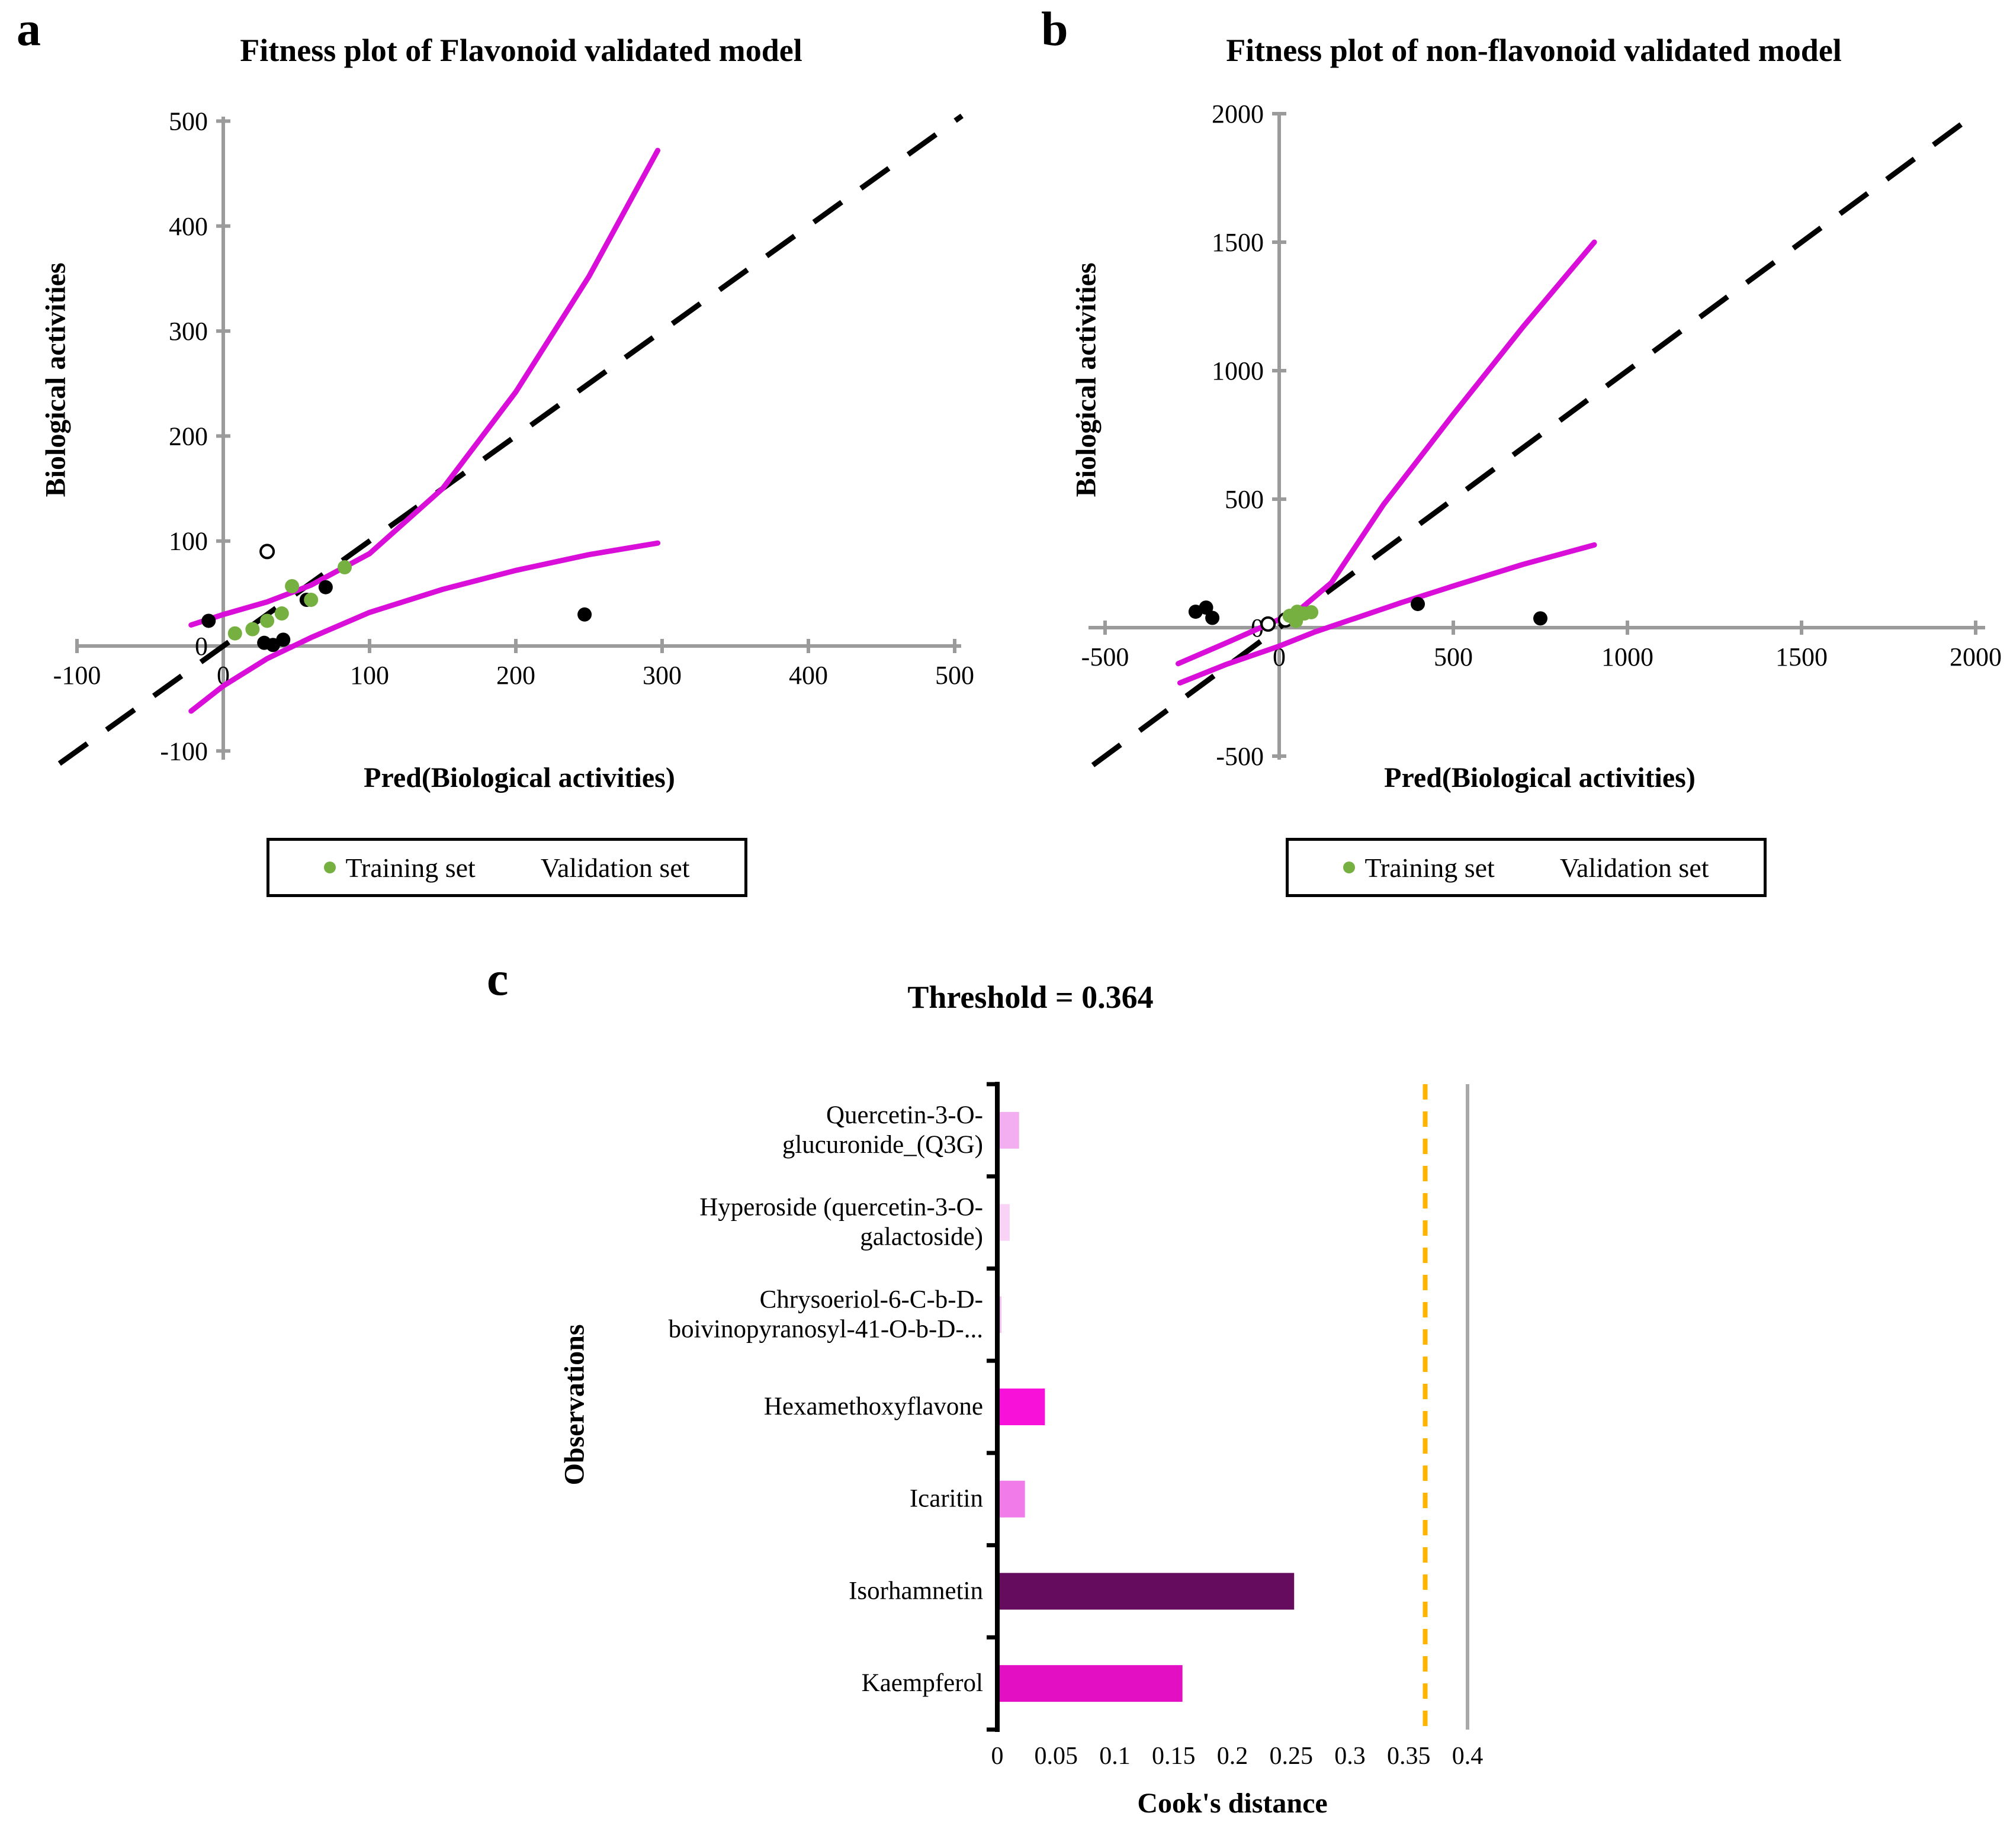 The width and height of the screenshot is (2010, 1848). Describe the element at coordinates (77, 675) in the screenshot. I see `x-tick-label: -100` at that location.